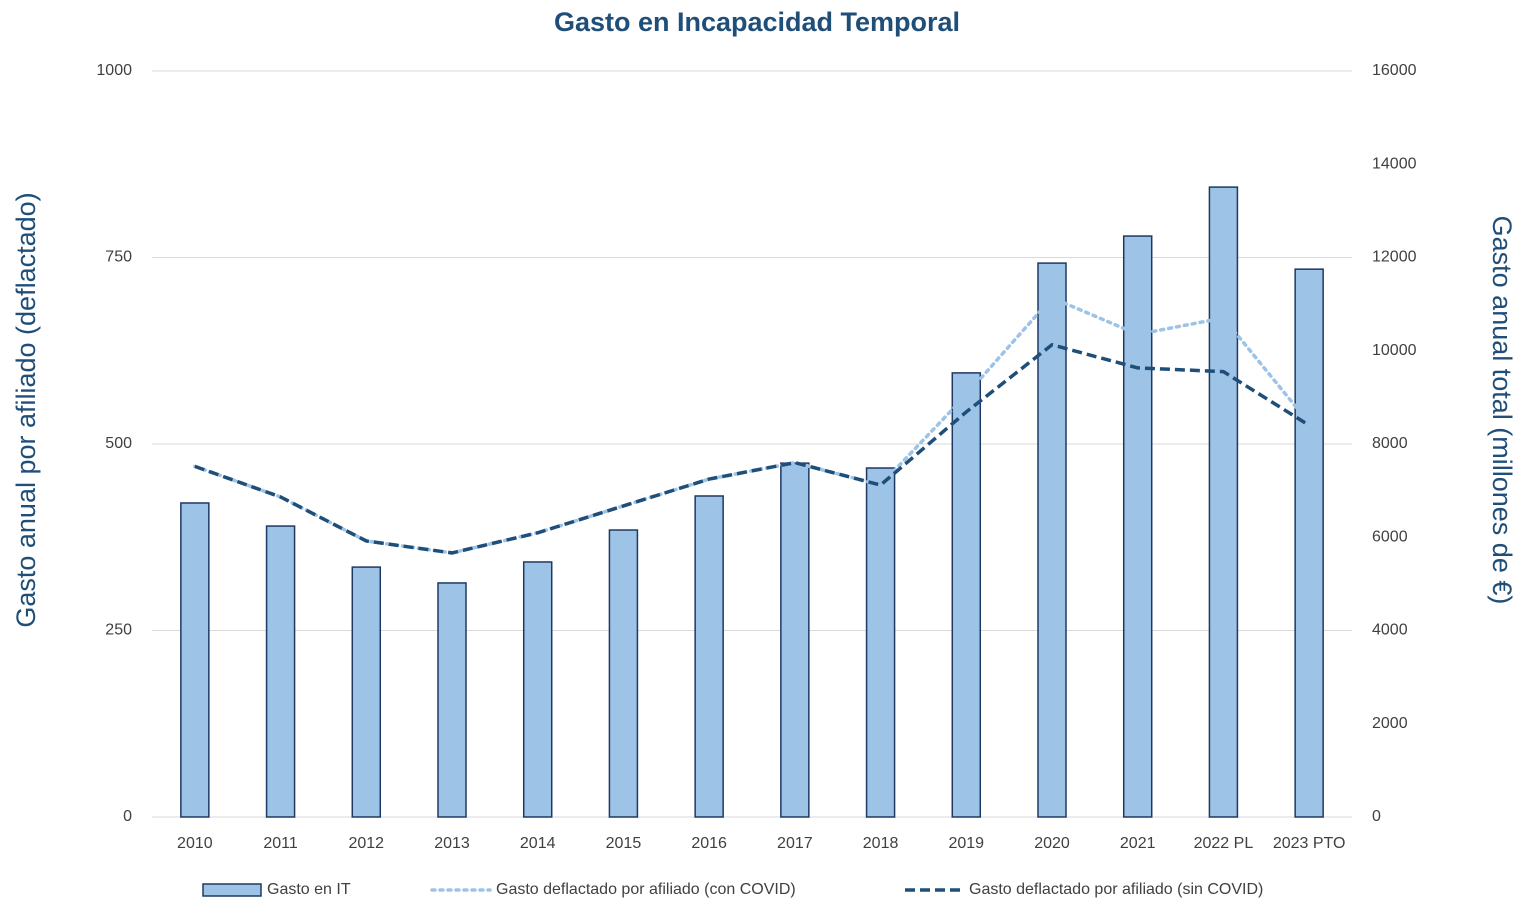  What do you see at coordinates (1502, 410) in the screenshot?
I see `y2-axis-label: Gasto anual total (millones de €)` at bounding box center [1502, 410].